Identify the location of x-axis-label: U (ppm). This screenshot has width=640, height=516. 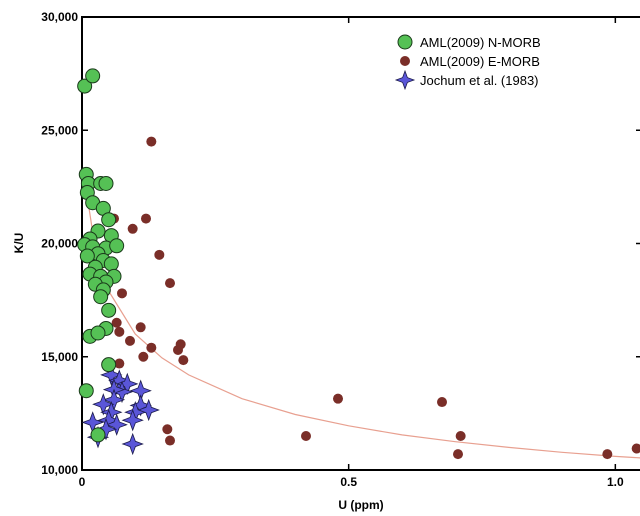
(360, 505).